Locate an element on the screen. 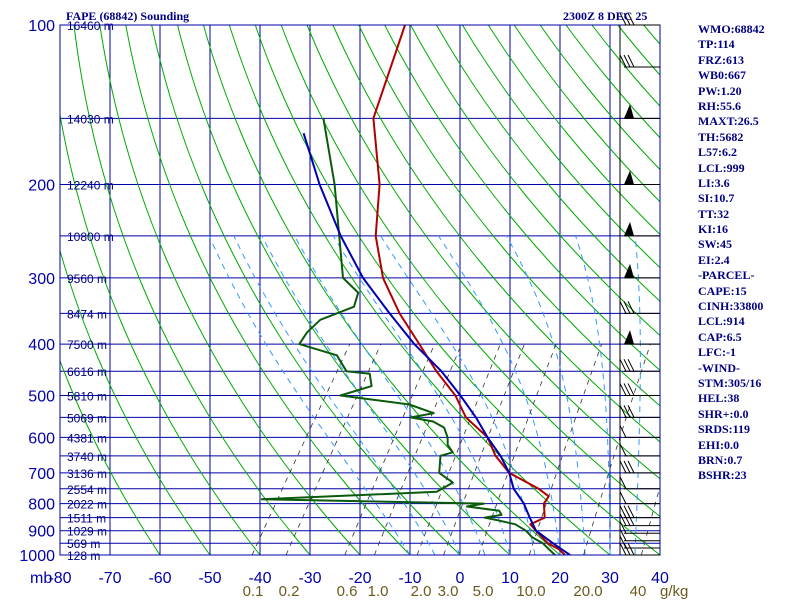 This screenshot has width=800, height=600. pressure-tick-label: 200 is located at coordinates (41, 186).